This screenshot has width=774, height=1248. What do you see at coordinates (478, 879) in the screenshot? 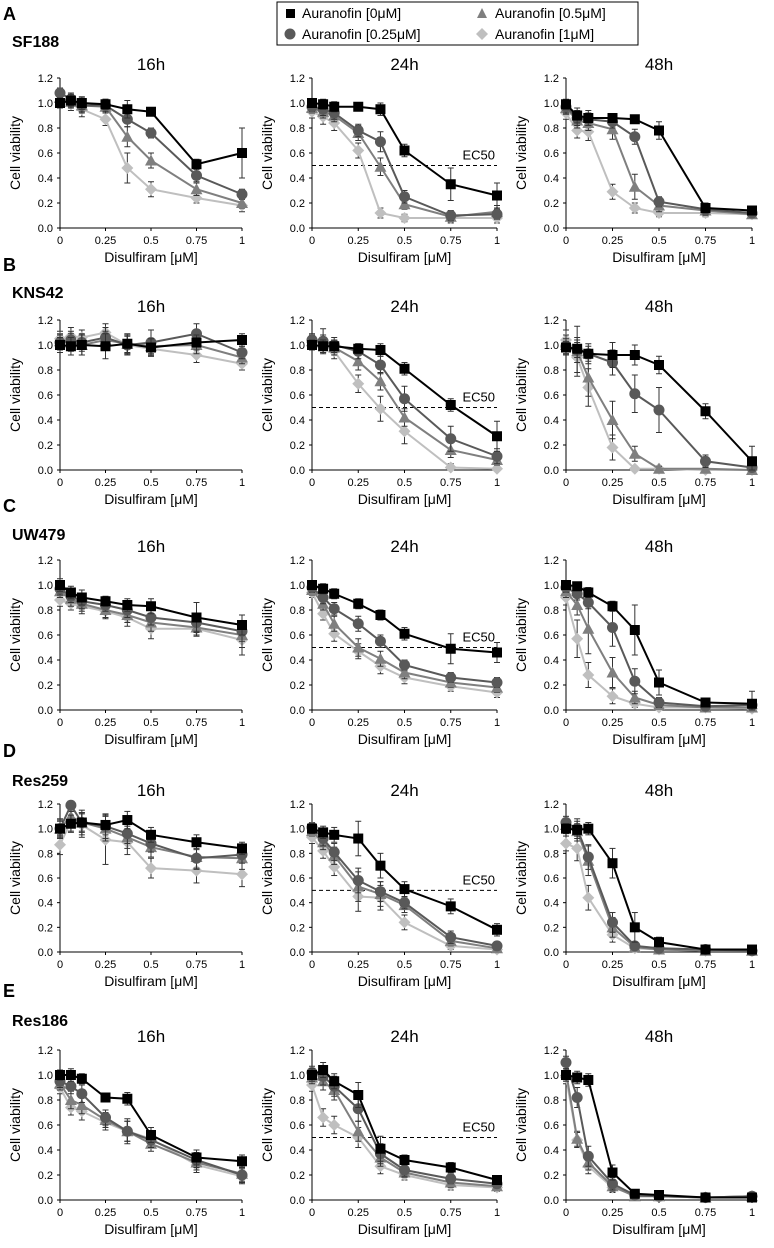
I see `ec50-label: EC50` at bounding box center [478, 879].